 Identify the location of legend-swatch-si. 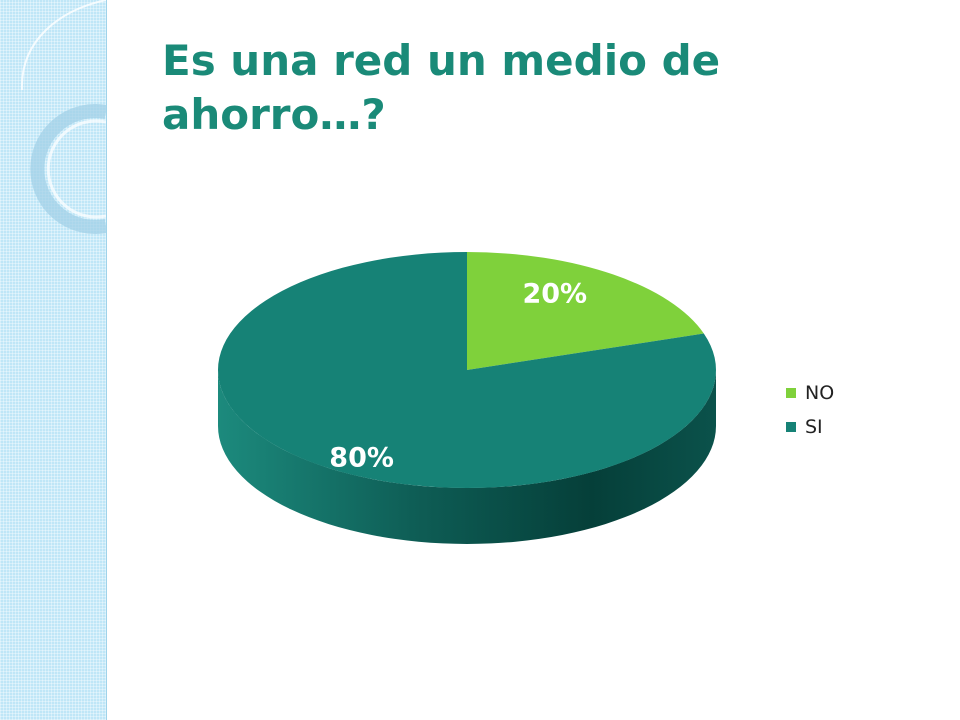
(791, 427).